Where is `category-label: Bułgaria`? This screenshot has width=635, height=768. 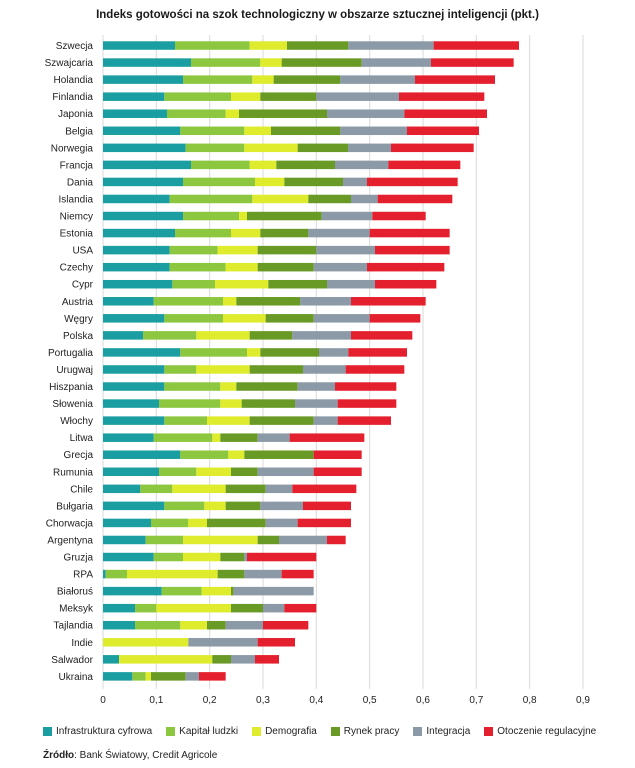 category-label: Bułgaria is located at coordinates (74, 506).